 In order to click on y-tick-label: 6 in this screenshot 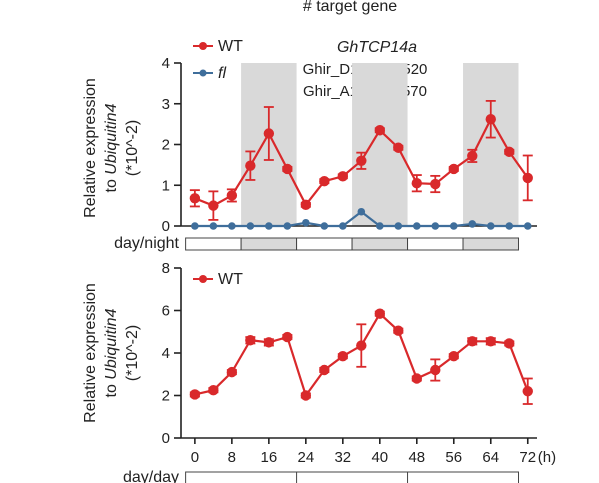, I will do `click(166, 311)`.